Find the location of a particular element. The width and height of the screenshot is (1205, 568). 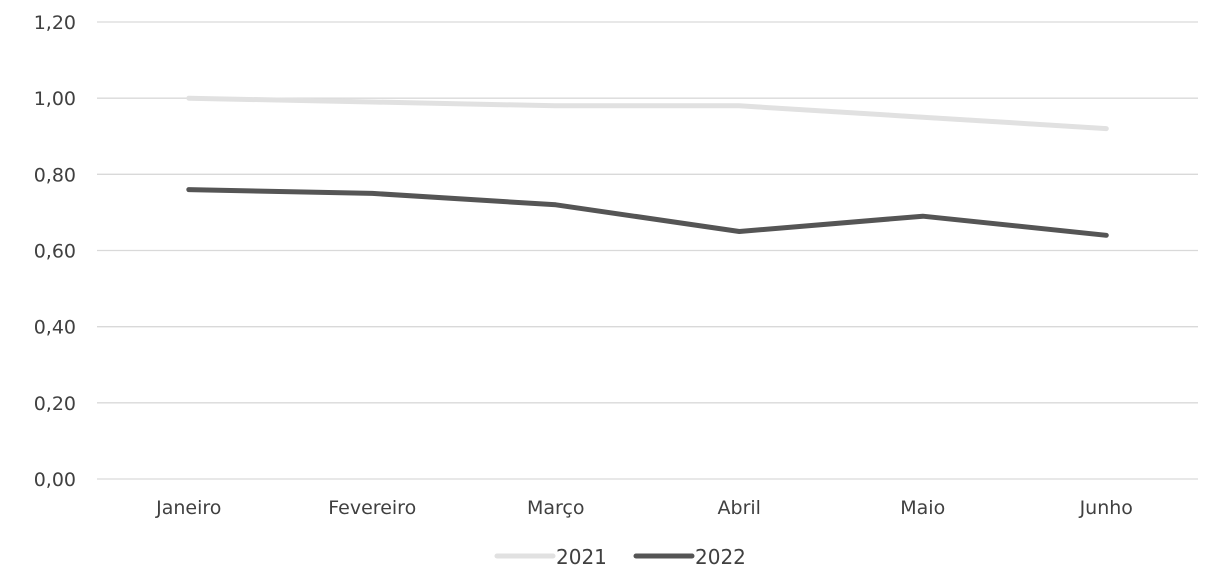

legend-label-2022: 2022 is located at coordinates (720, 556).